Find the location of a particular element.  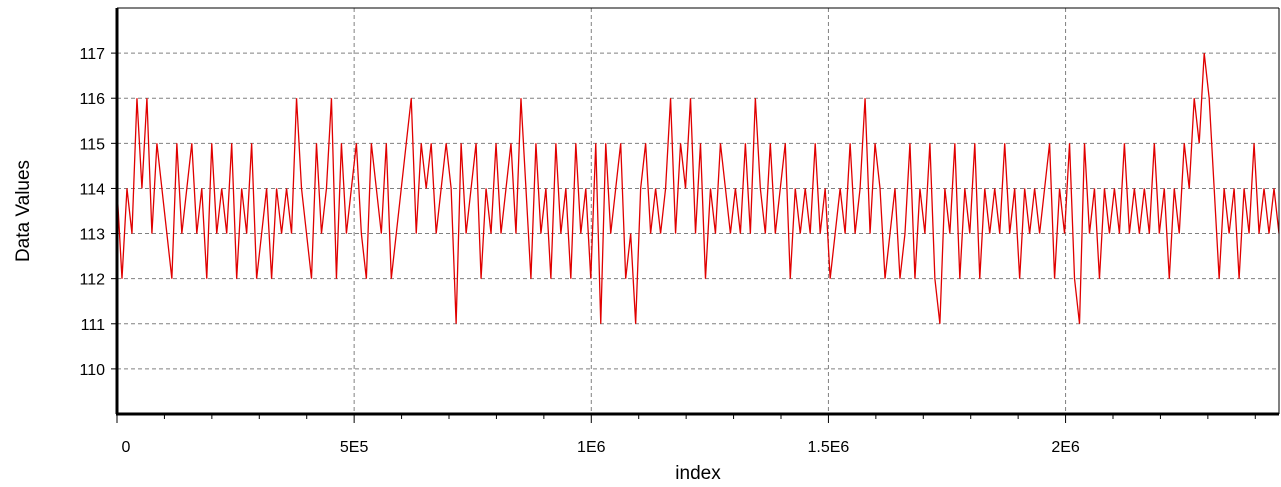

x-tick-label: 5E5 is located at coordinates (354, 447).